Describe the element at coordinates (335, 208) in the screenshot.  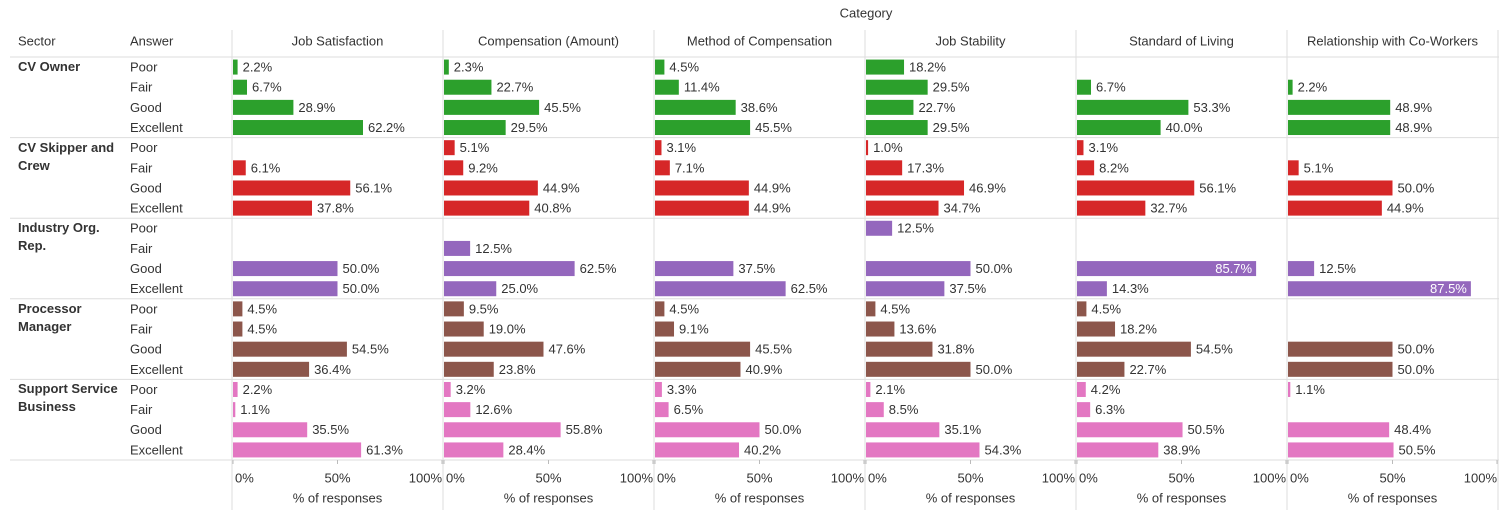
I see `value-label: 37.8%` at that location.